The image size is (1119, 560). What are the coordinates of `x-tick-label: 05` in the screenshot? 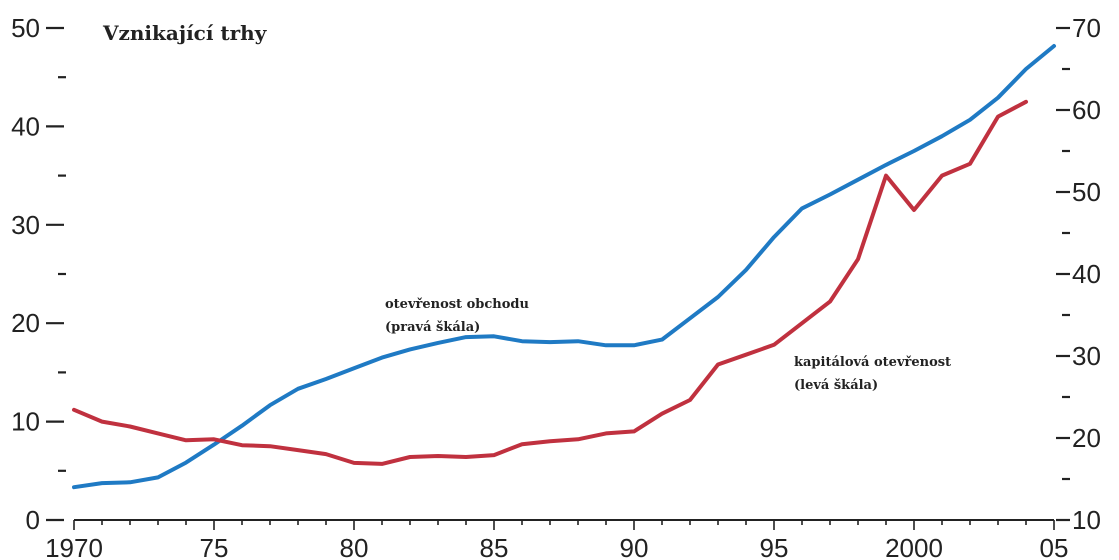 It's located at (1054, 546).